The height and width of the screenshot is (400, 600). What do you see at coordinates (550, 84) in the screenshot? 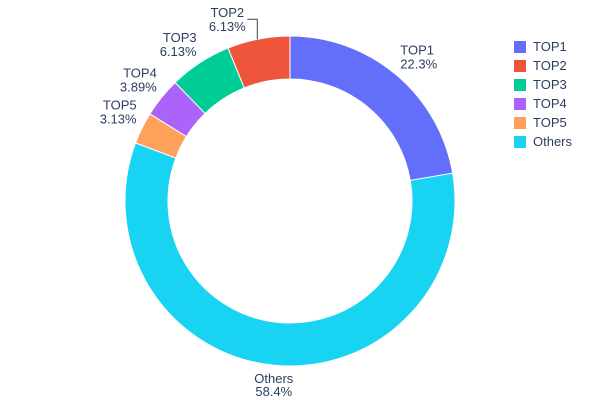
I see `legend-label: TOP3` at bounding box center [550, 84].